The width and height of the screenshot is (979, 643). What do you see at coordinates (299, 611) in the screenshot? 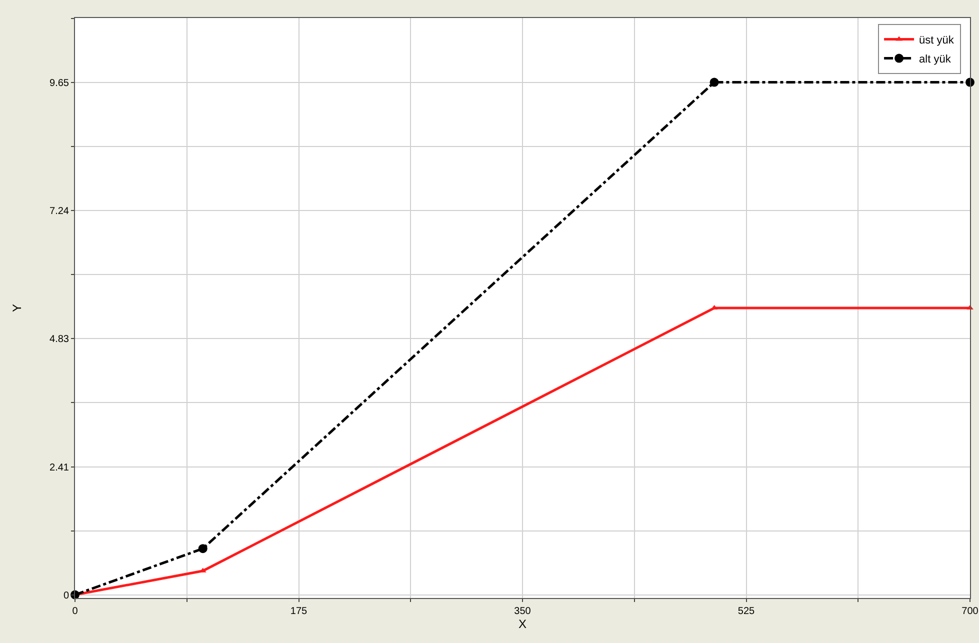
I see `x-tick-label: 175` at bounding box center [299, 611].